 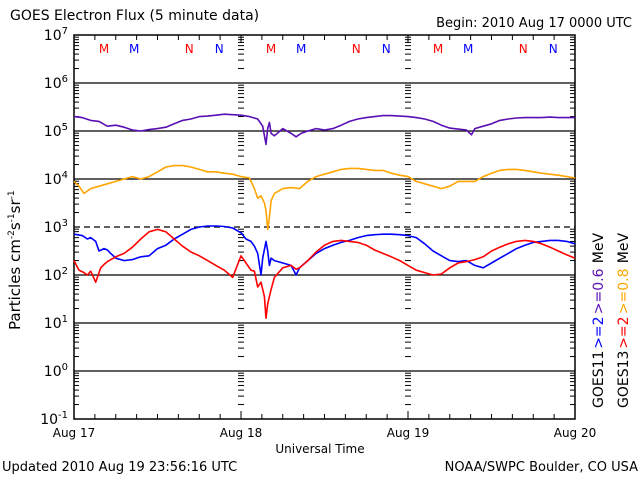 What do you see at coordinates (65, 319) in the screenshot?
I see `y-tick-exp: 1` at bounding box center [65, 319].